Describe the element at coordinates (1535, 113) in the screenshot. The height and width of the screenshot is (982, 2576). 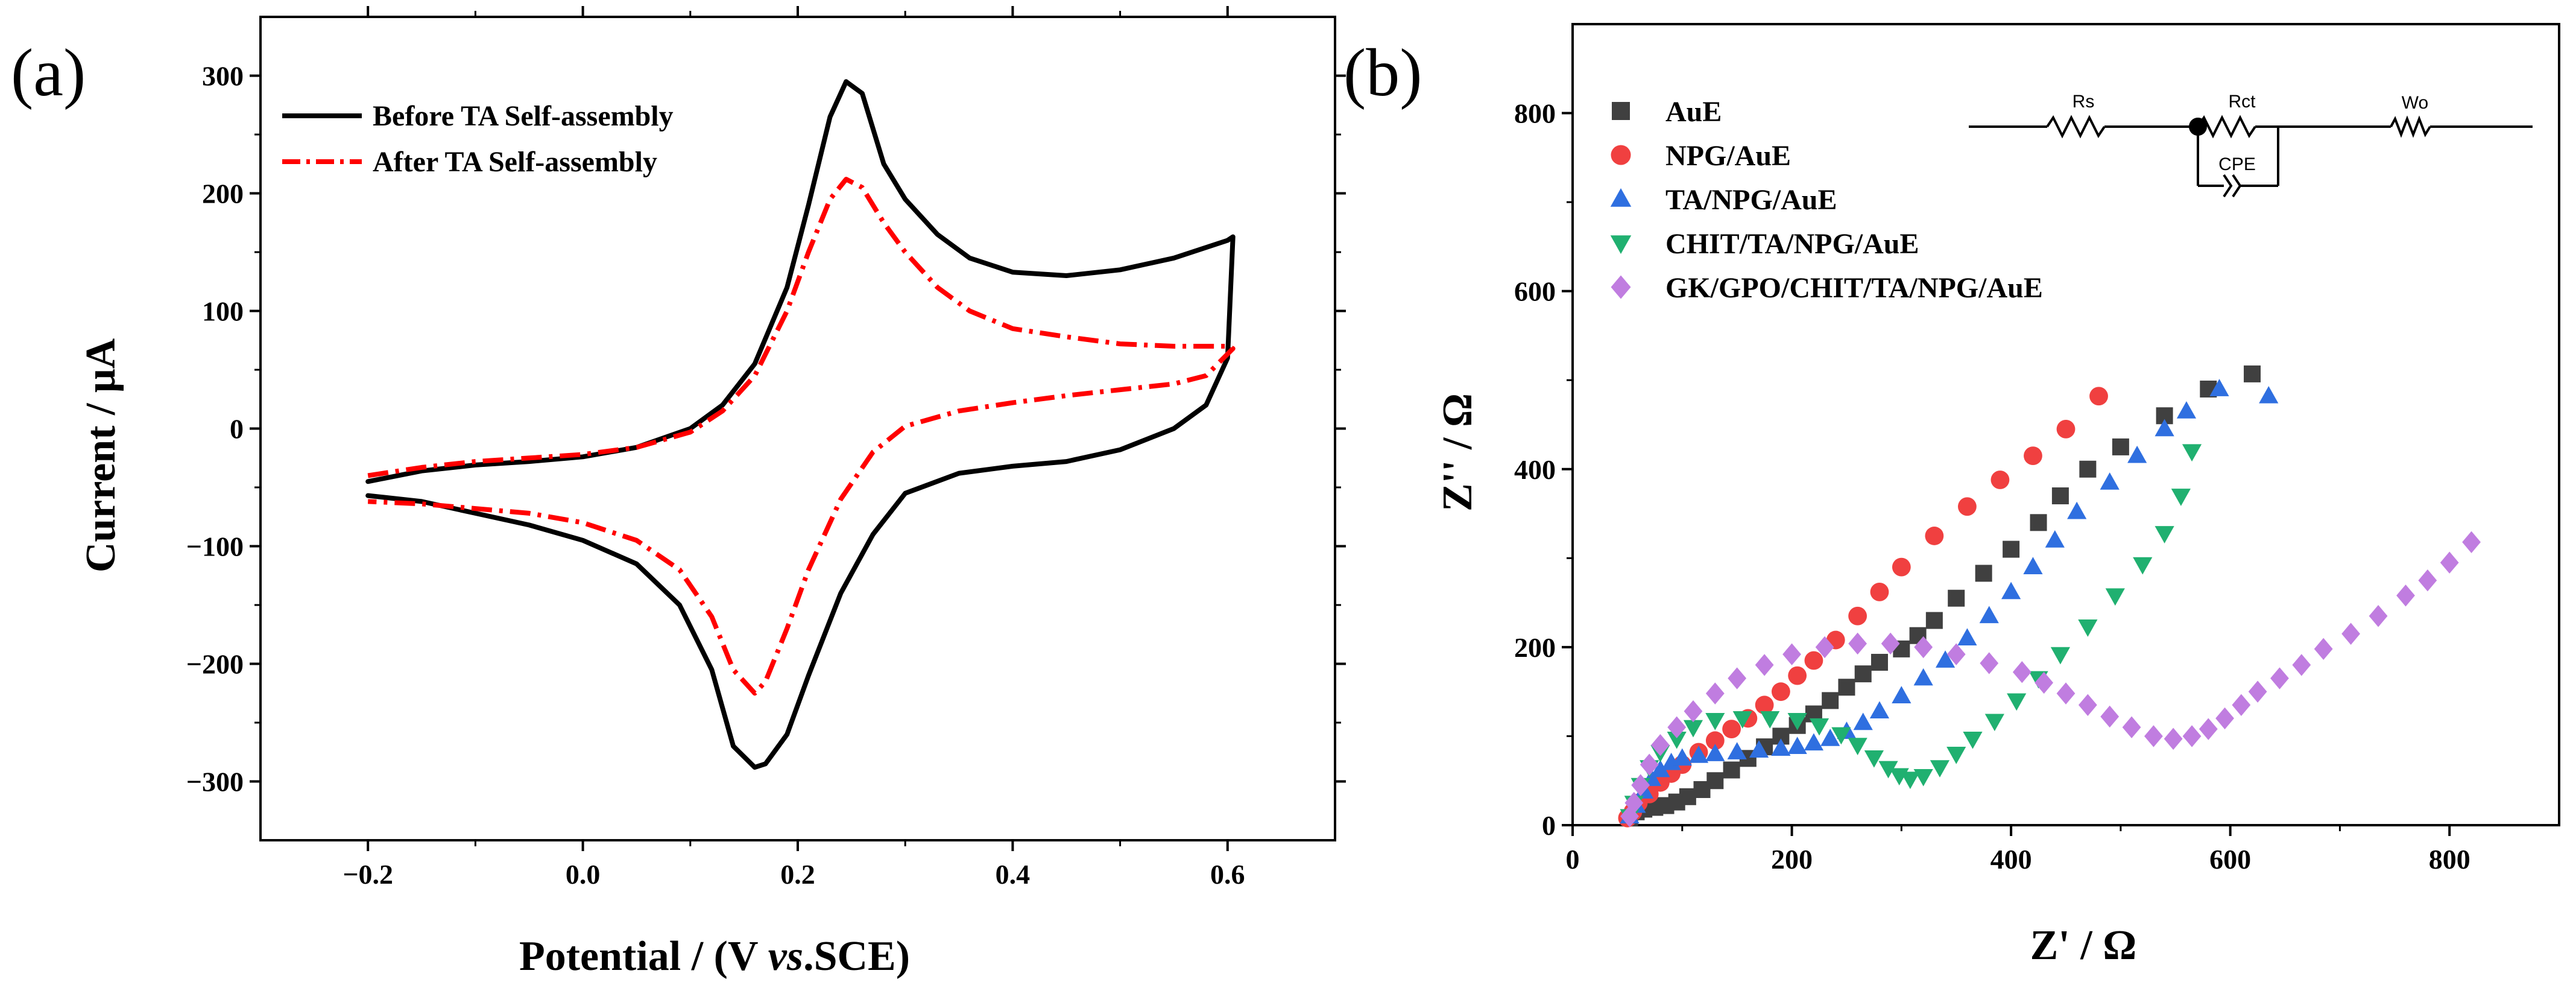
I see `eis-y-tick-label: 800` at that location.